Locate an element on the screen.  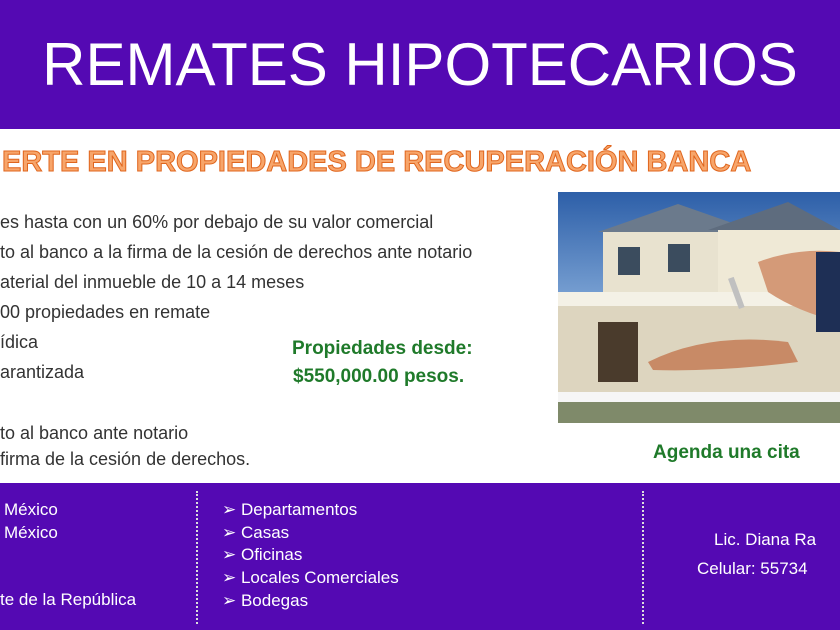
contact-phone: Celular: 55734 is located at coordinates (752, 568).